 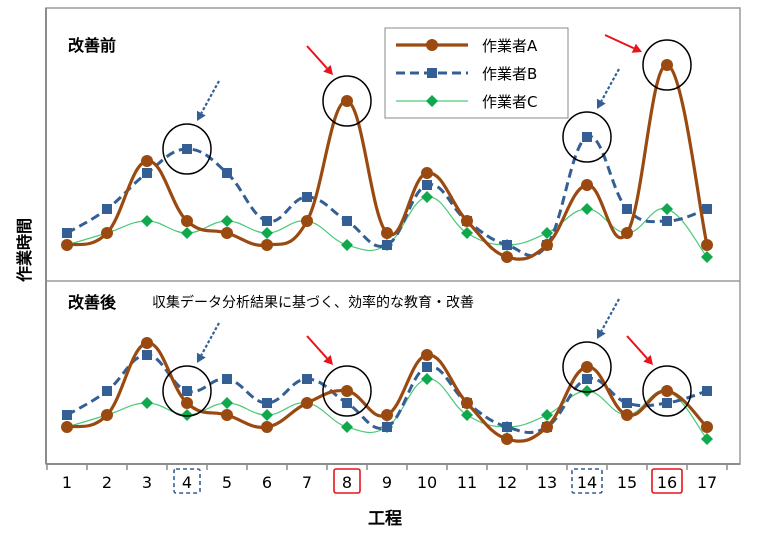 What do you see at coordinates (707, 482) in the screenshot?
I see `x-tick-label: 17` at bounding box center [707, 482].